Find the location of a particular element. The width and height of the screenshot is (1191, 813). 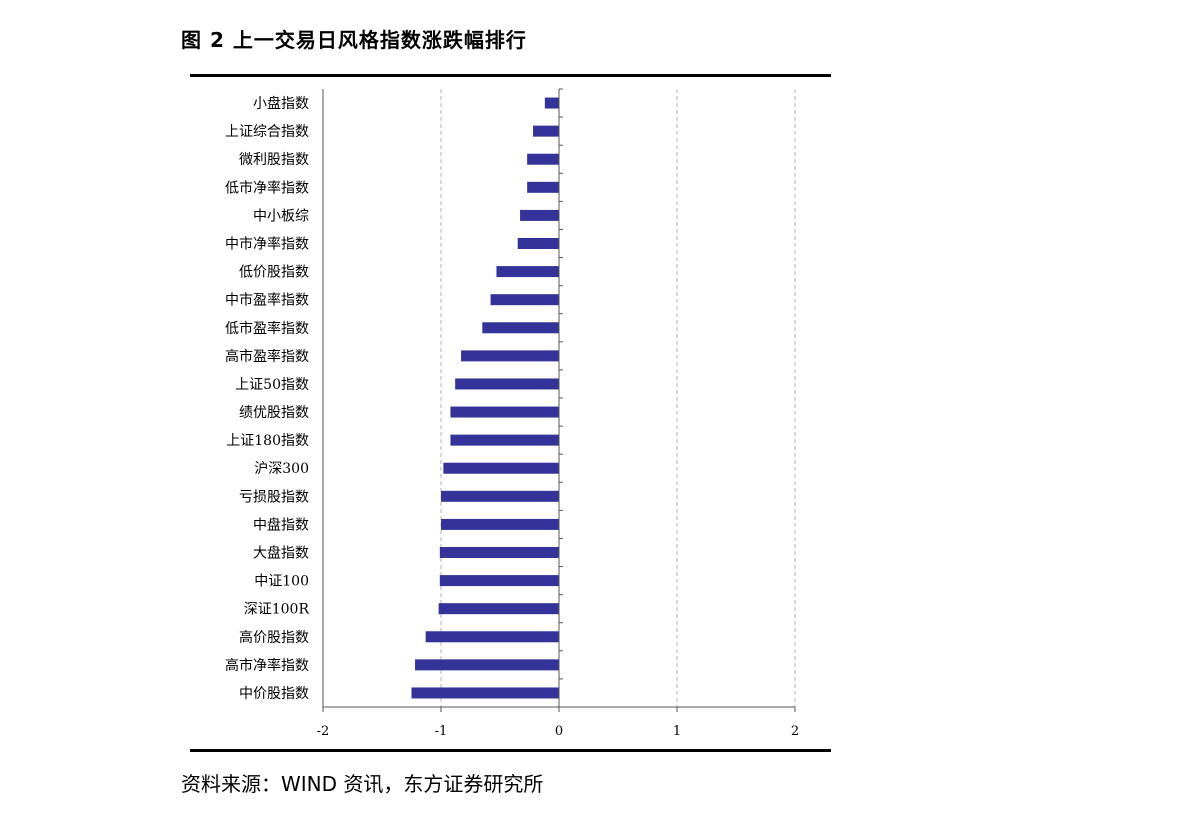

category-label-11: 绩优股指数 is located at coordinates (274, 413).